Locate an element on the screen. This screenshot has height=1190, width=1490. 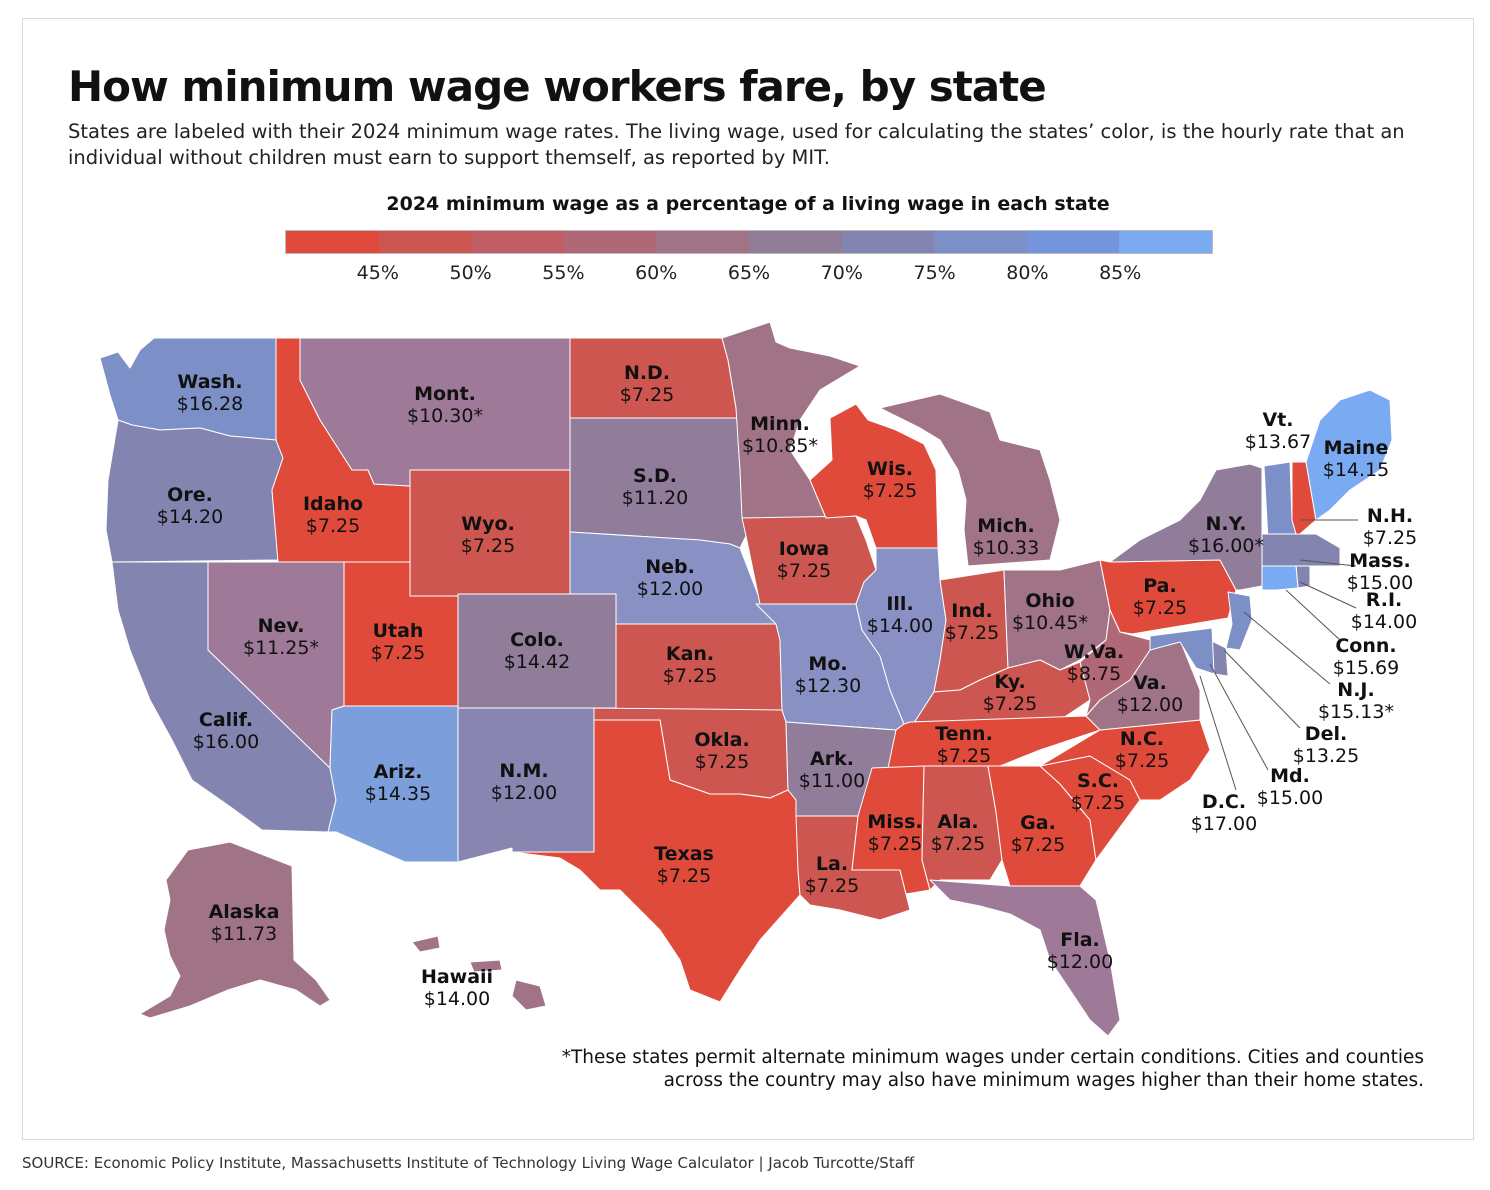
state-wage: $13.67 is located at coordinates (1278, 442).